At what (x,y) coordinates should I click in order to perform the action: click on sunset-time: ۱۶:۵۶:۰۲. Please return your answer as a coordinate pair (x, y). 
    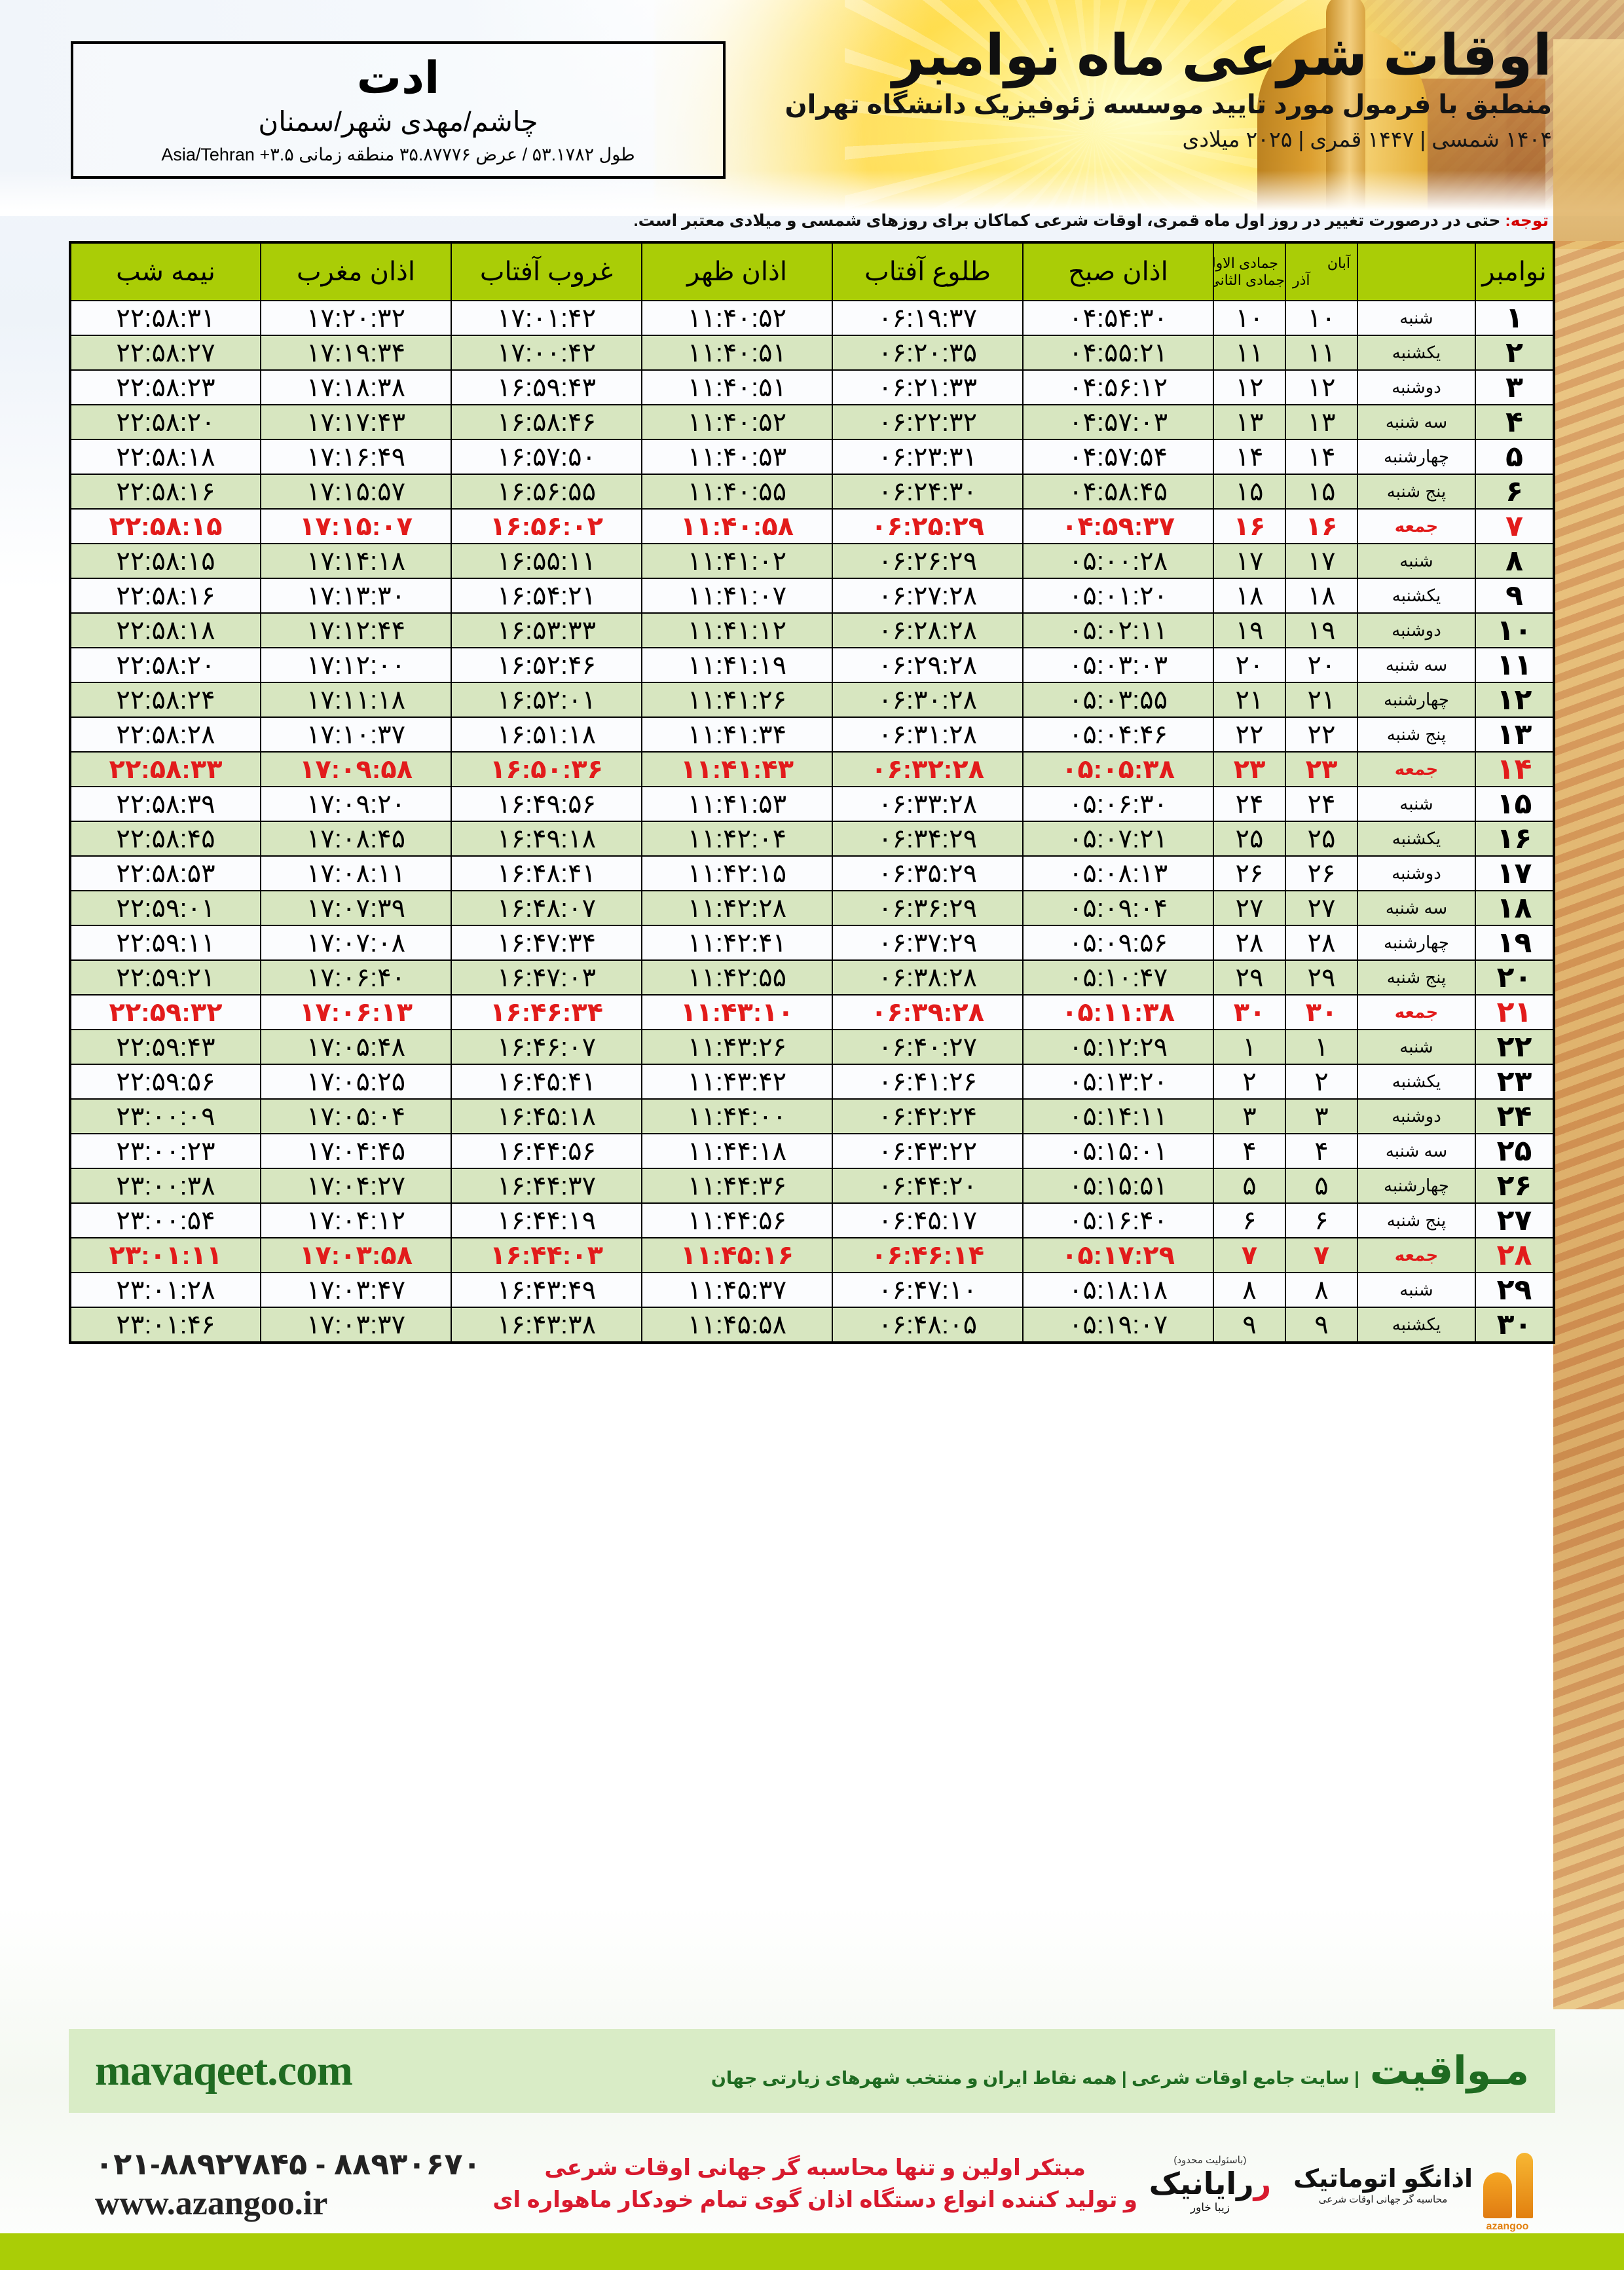
    Looking at the image, I should click on (546, 526).